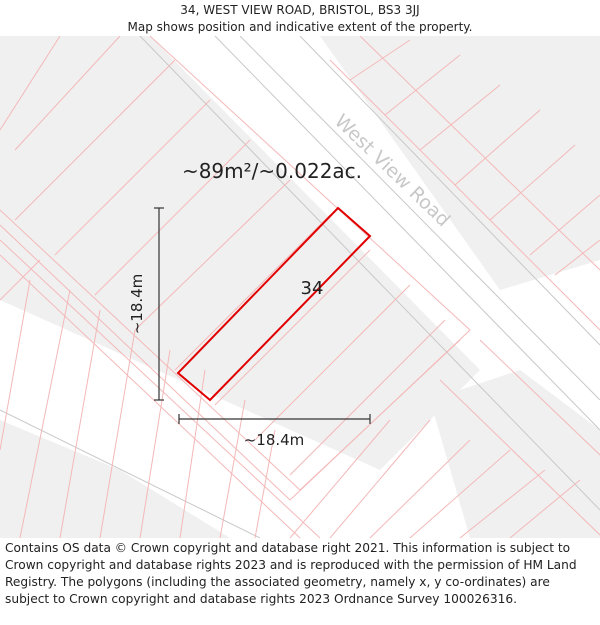  I want to click on property-plot-outline, so click(274, 304).